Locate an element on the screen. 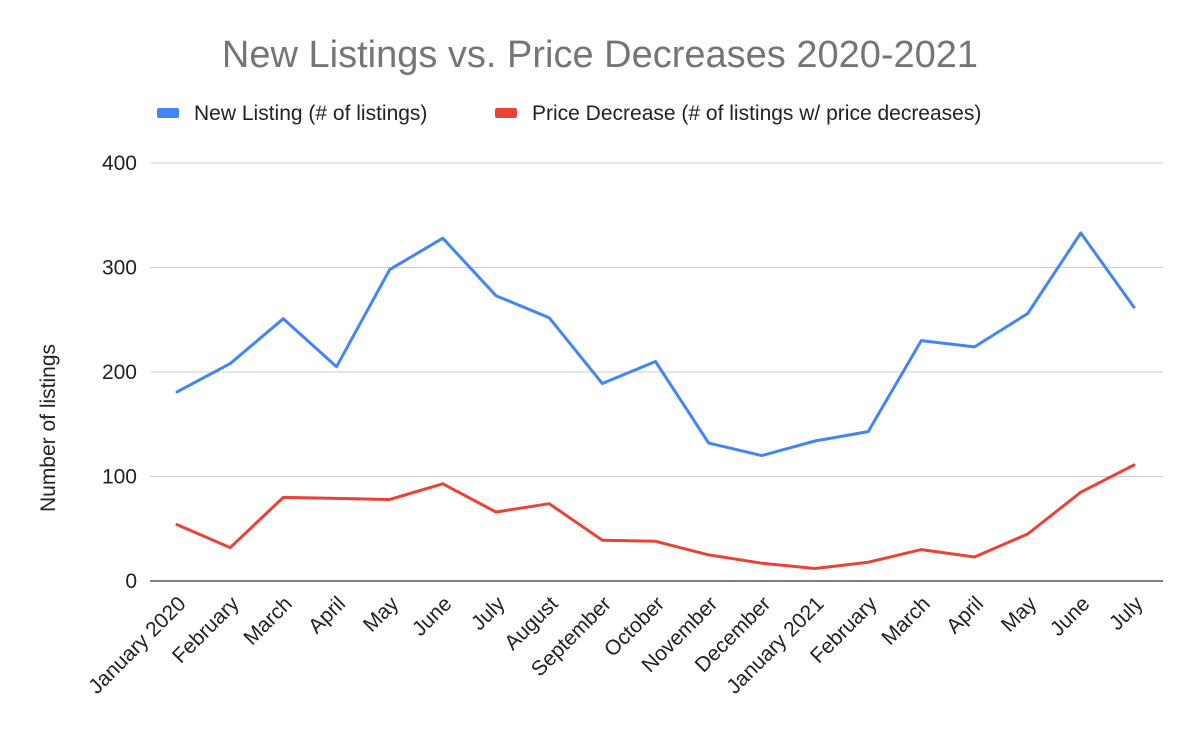  y-tick-label: 300 is located at coordinates (119, 268).